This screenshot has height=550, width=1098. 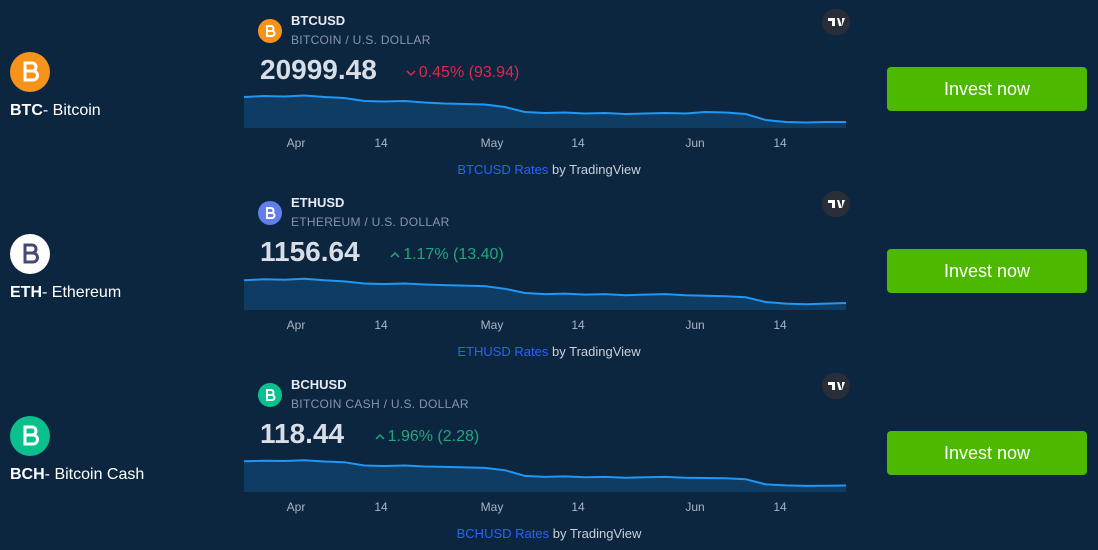 What do you see at coordinates (318, 69) in the screenshot?
I see `price: 20999.48` at bounding box center [318, 69].